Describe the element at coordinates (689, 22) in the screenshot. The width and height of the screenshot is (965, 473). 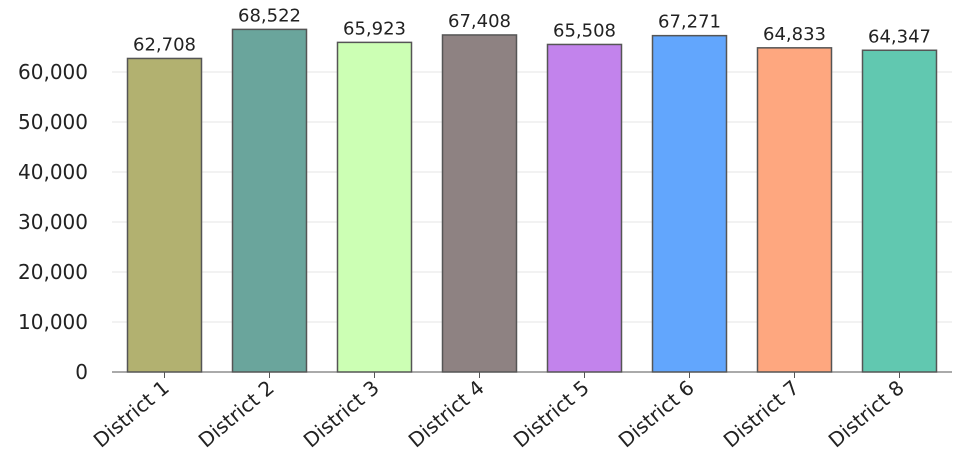
I see `data-label: 67,271` at that location.